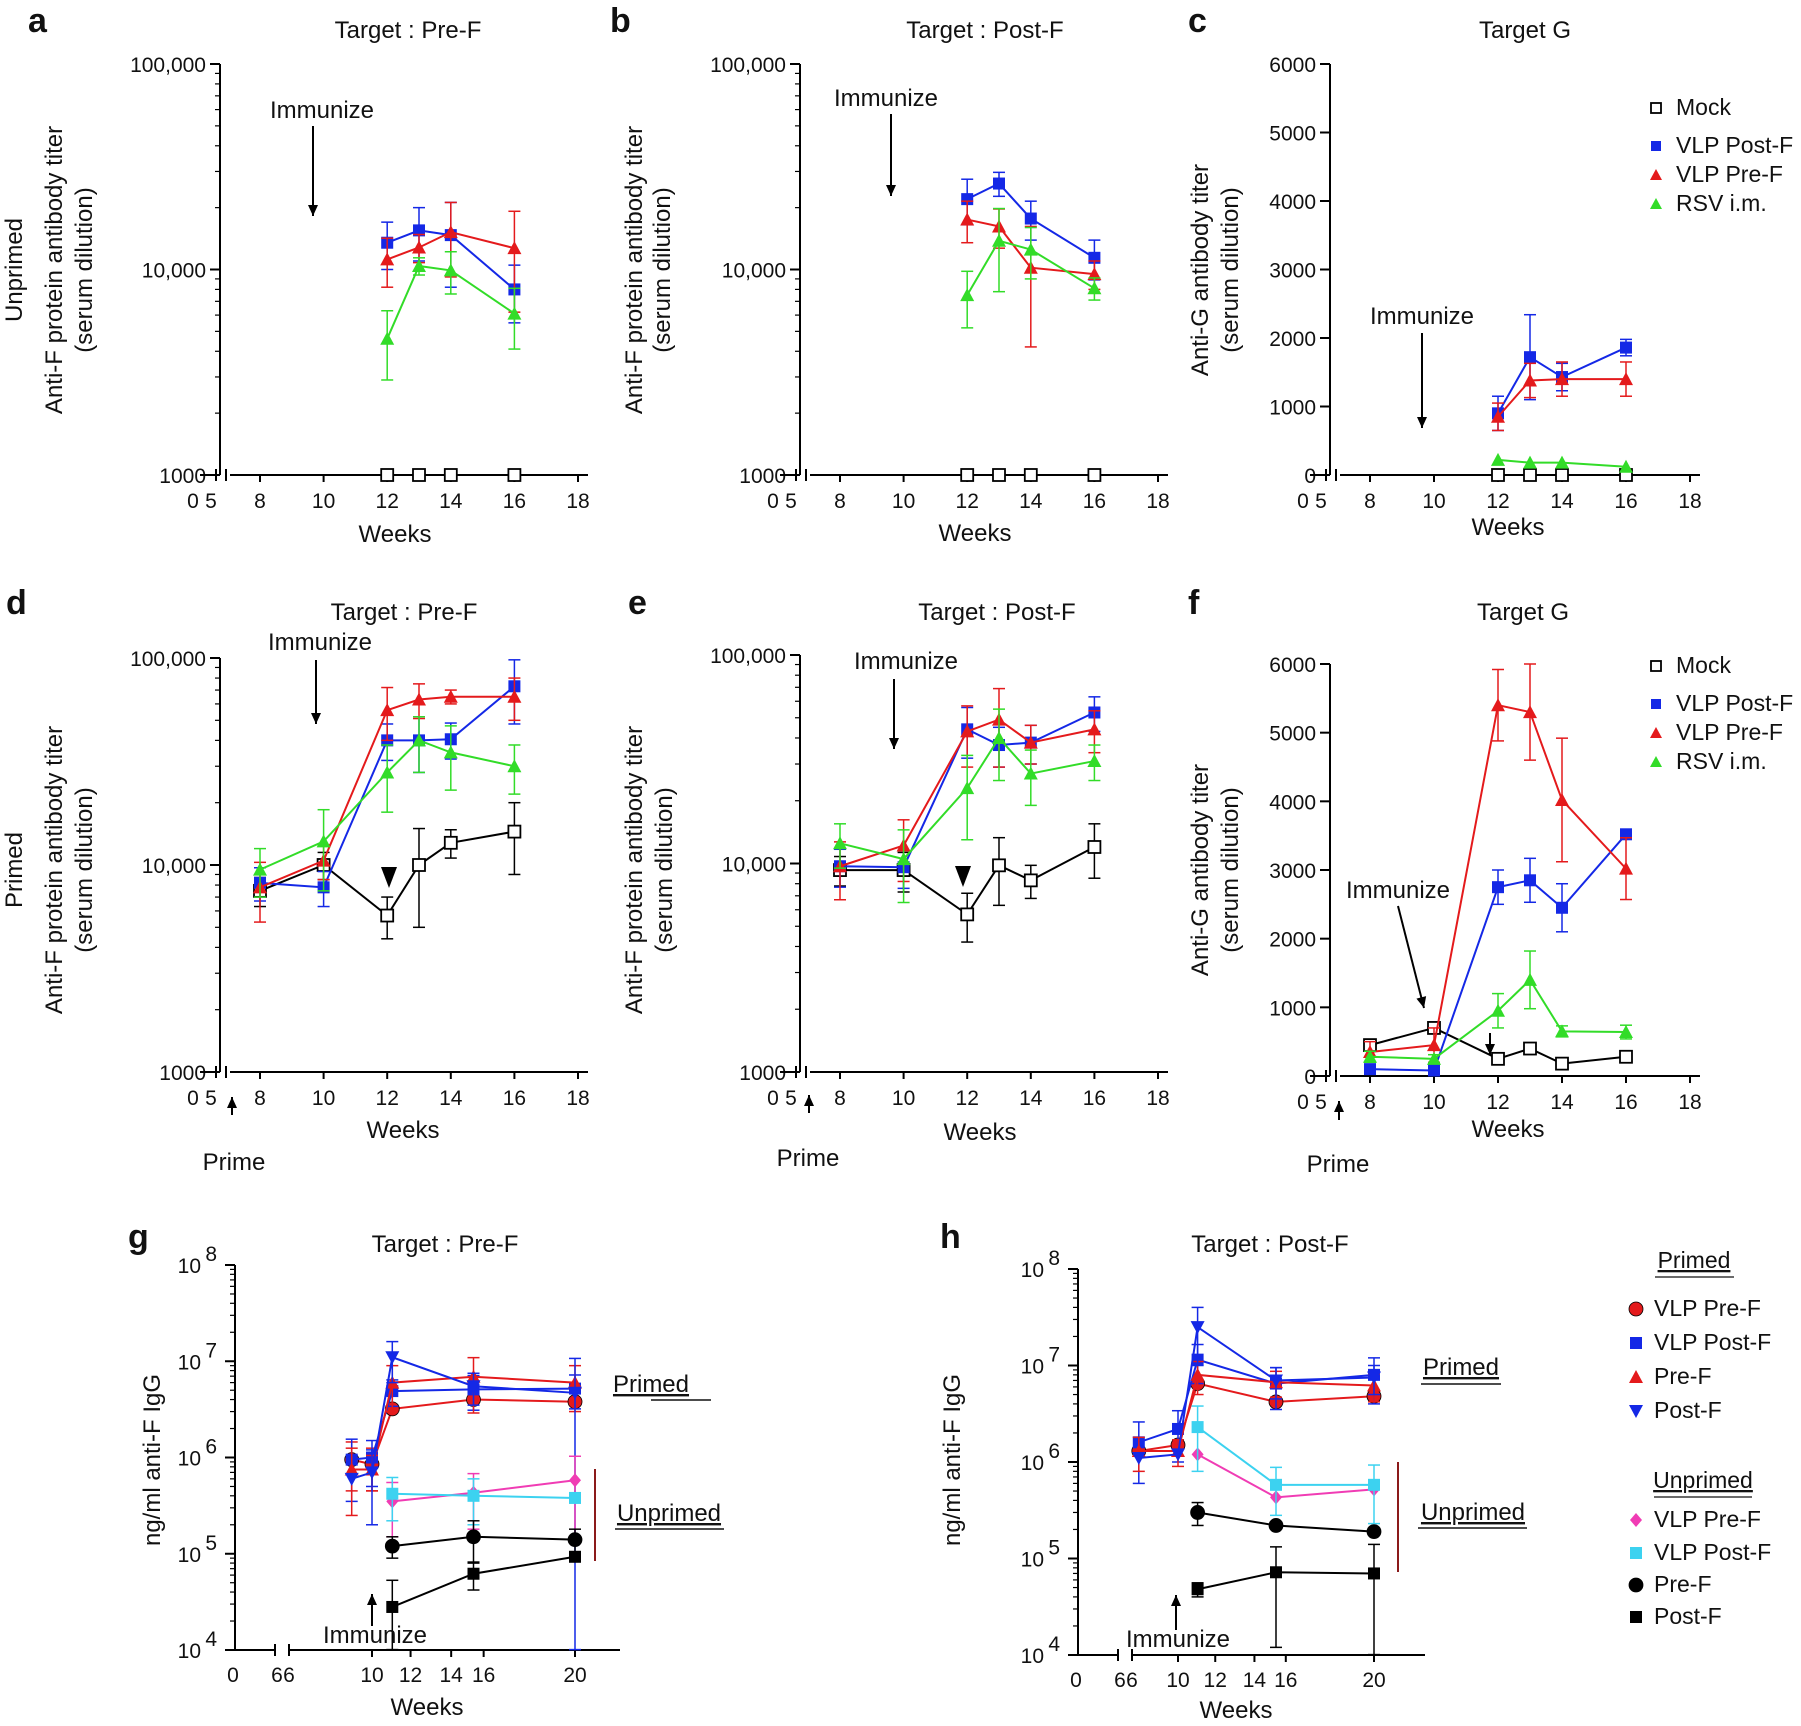 The height and width of the screenshot is (1726, 1801). Describe the element at coordinates (483, 1675) in the screenshot. I see `x-tick-label: 16` at that location.